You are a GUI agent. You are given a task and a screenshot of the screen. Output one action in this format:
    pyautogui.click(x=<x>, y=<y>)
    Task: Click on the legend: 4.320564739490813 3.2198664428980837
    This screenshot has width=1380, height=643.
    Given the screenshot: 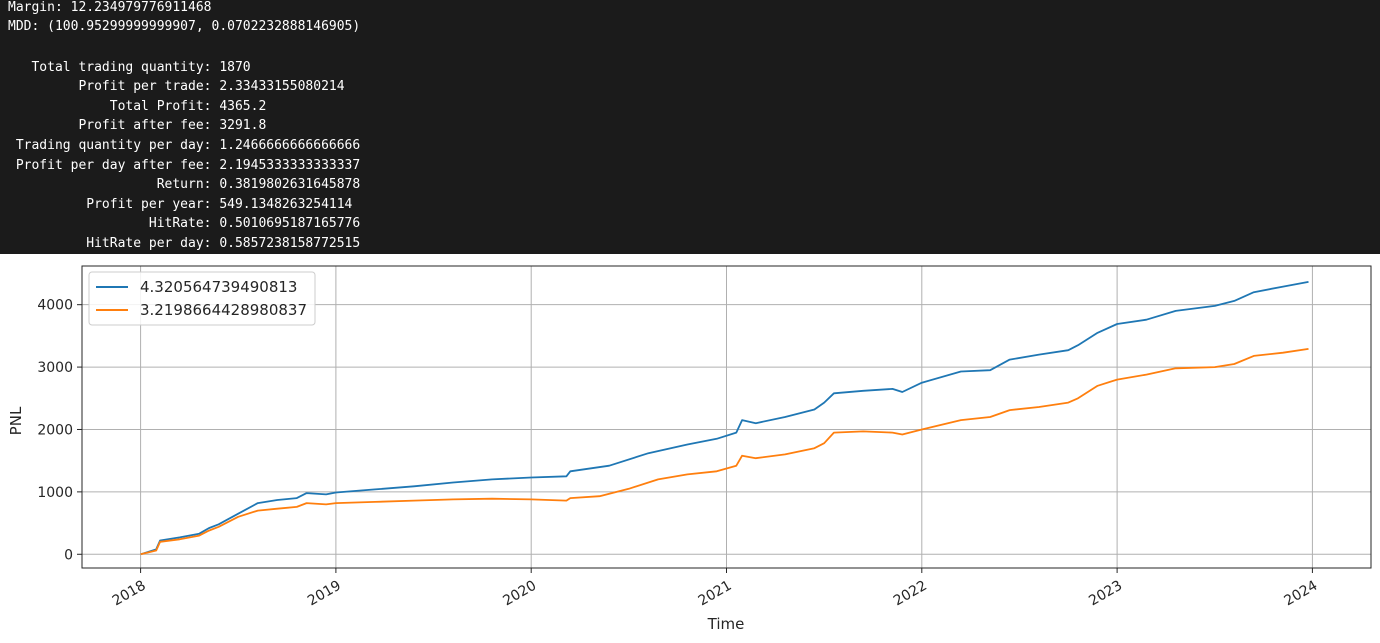 What is the action you would take?
    pyautogui.click(x=202, y=298)
    